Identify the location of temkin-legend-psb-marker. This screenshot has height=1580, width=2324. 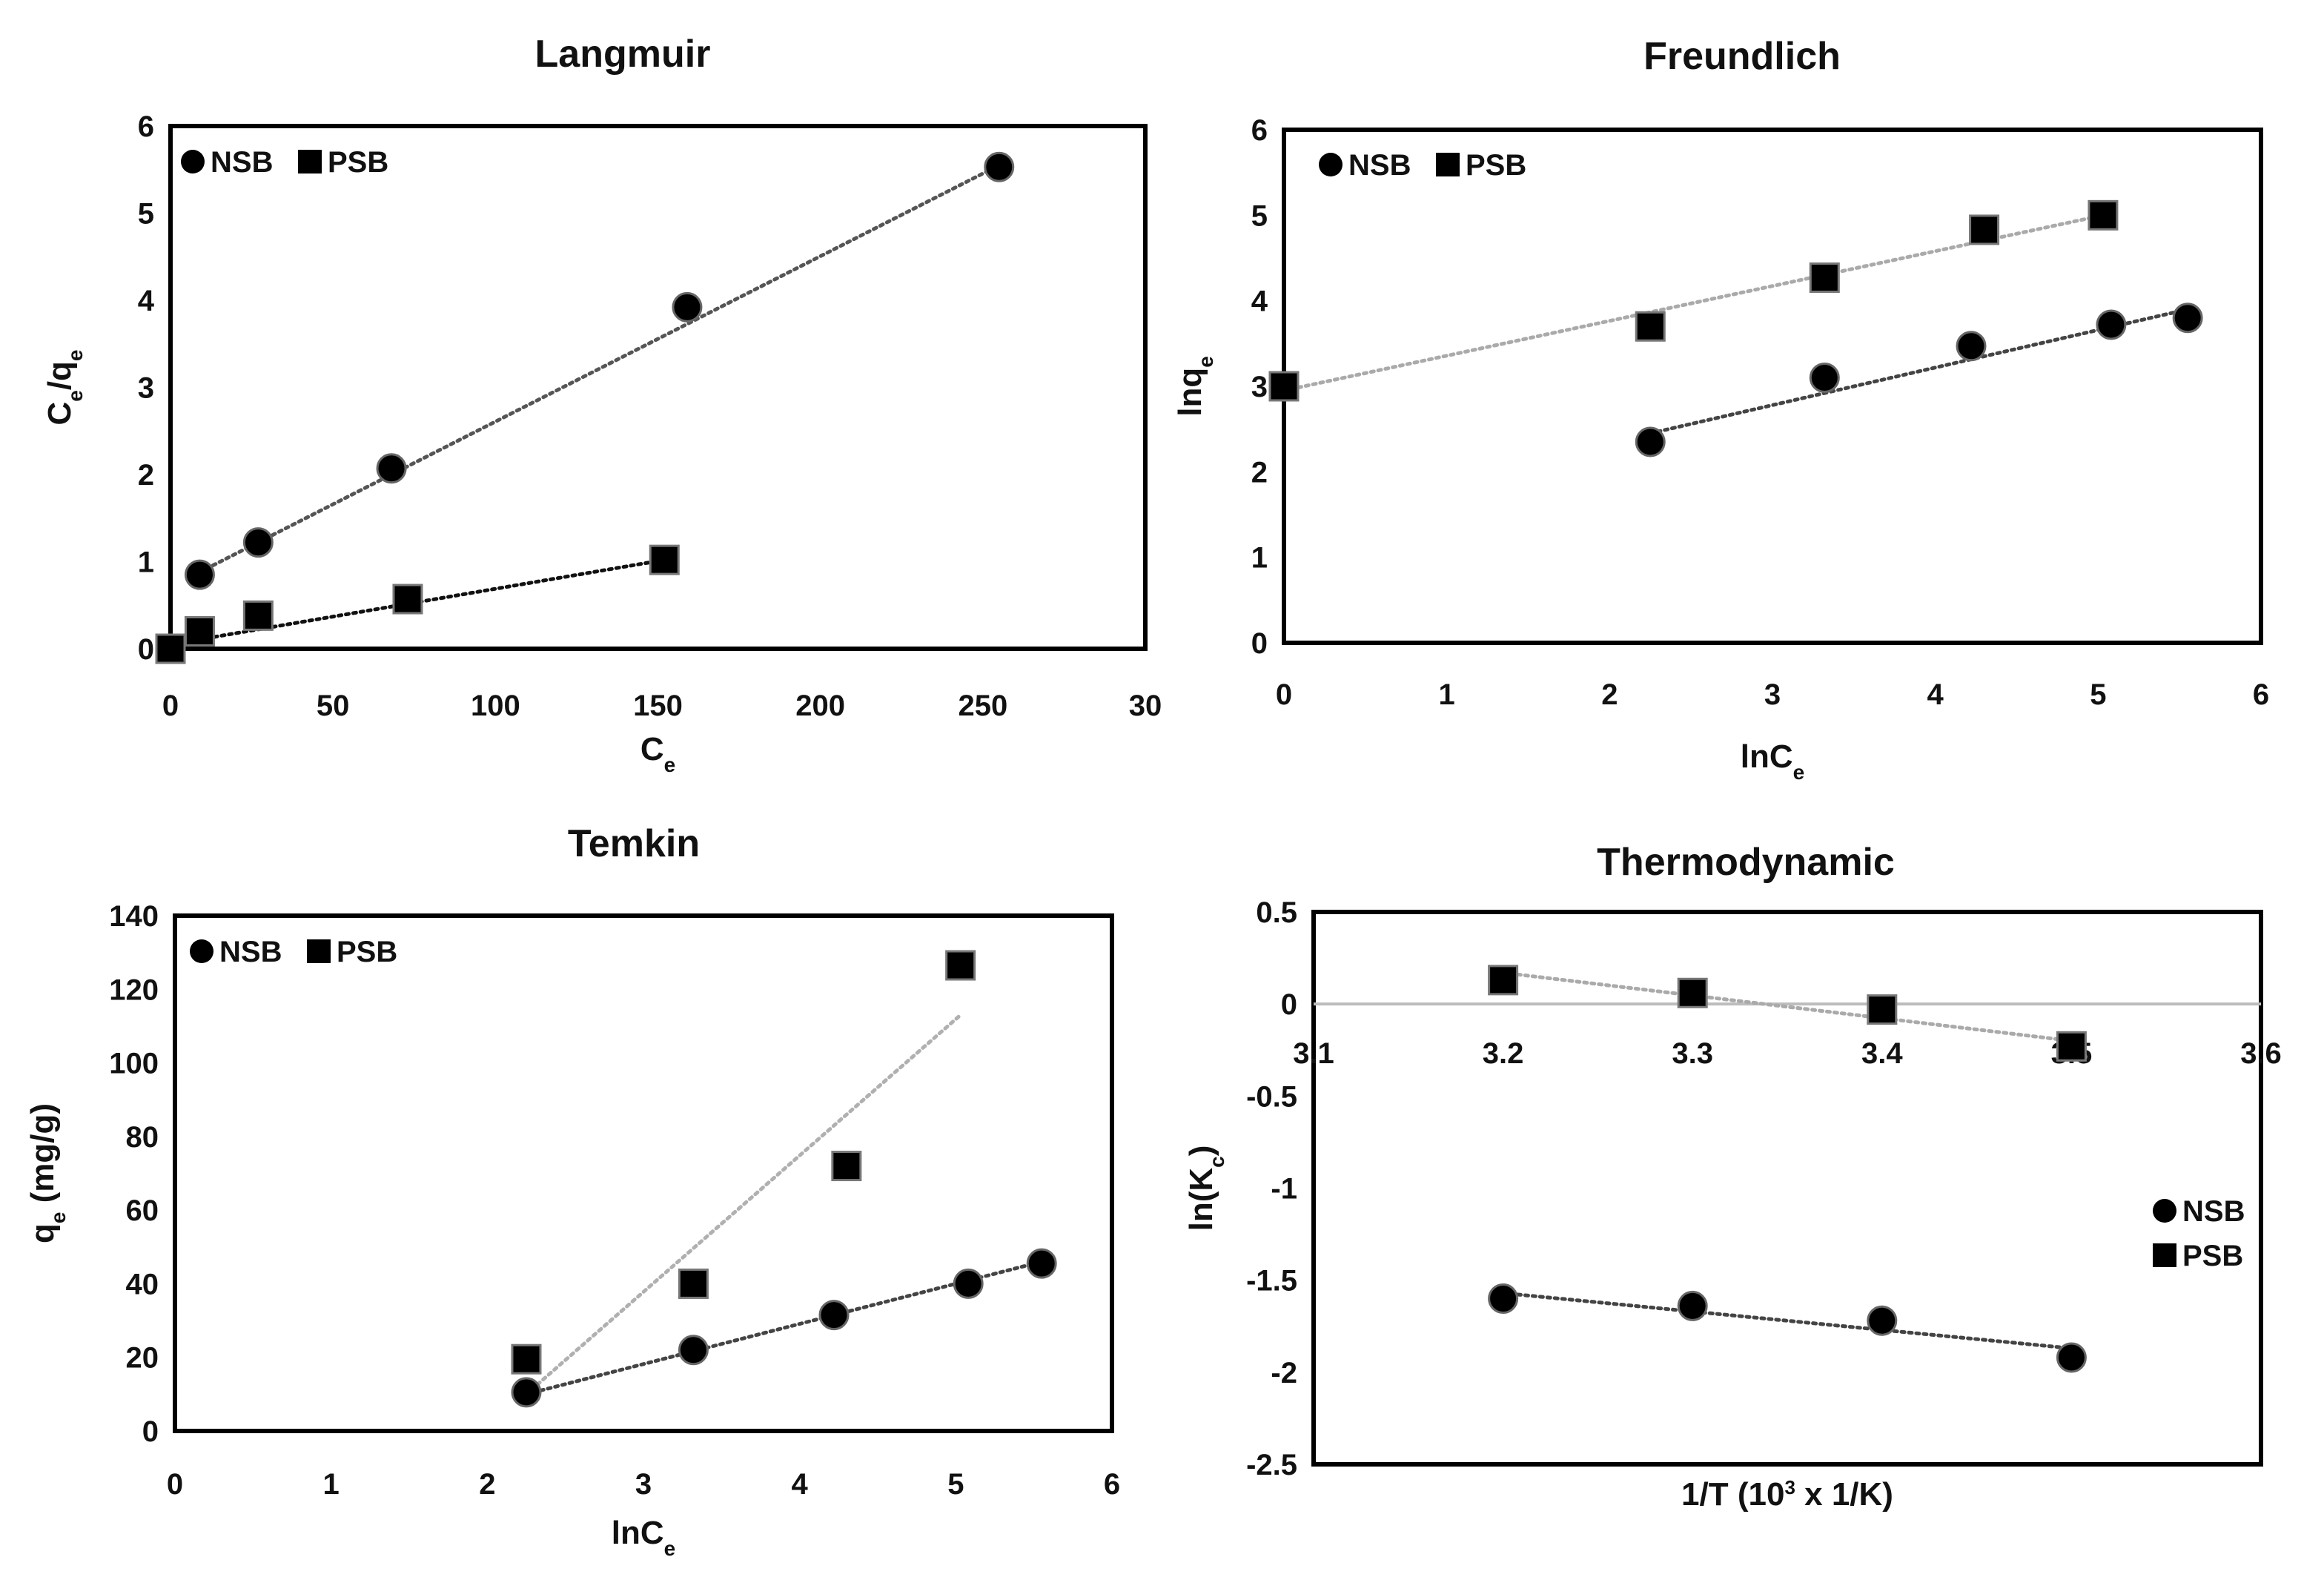
(319, 951).